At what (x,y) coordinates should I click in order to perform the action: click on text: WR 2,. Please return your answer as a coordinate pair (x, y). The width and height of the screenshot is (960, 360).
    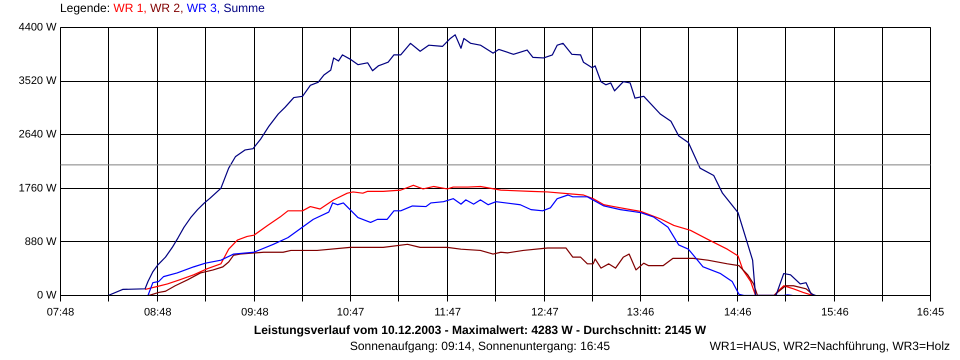
    Looking at the image, I should click on (167, 8).